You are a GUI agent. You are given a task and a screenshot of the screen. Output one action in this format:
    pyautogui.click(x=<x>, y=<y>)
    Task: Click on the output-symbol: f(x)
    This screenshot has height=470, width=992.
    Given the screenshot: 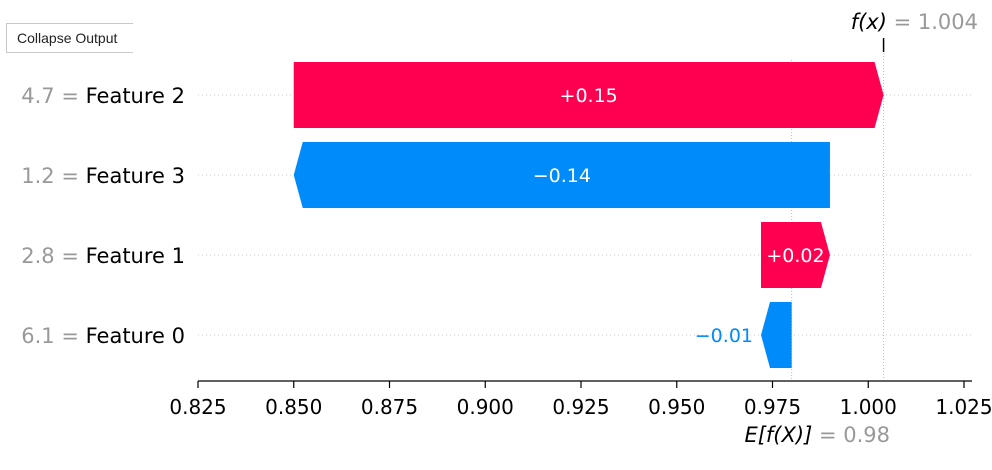 What is the action you would take?
    pyautogui.click(x=869, y=22)
    